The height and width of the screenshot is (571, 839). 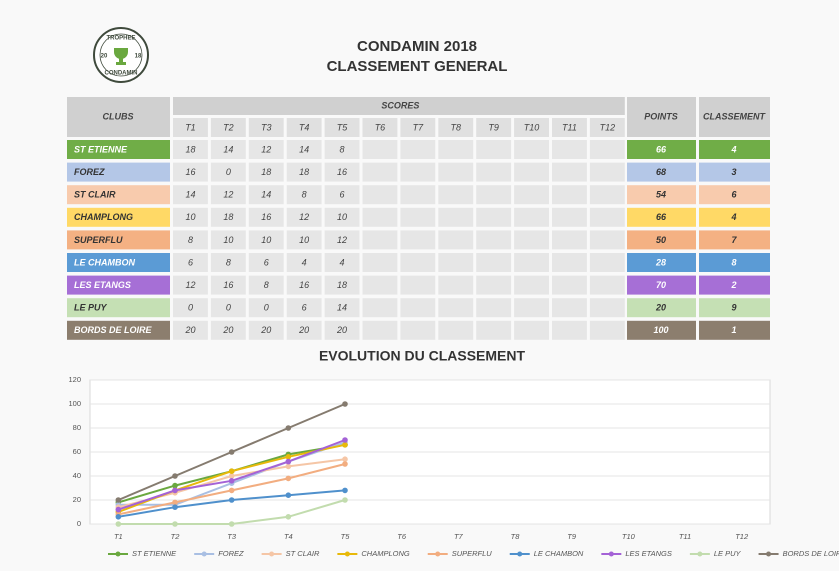 I want to click on round-header-text: T8, so click(x=455, y=127).